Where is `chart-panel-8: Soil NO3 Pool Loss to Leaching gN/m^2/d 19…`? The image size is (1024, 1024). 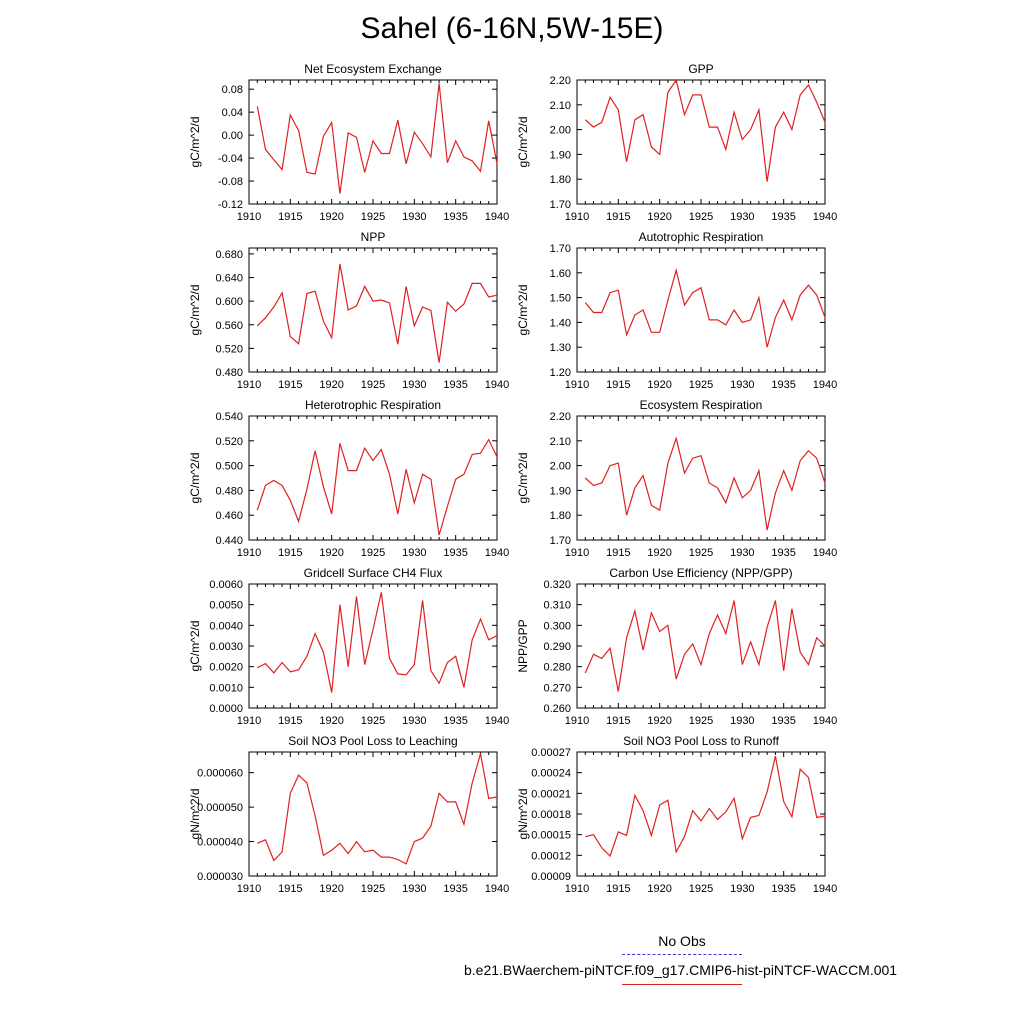 chart-panel-8: Soil NO3 Pool Loss to Leaching gN/m^2/d 19… is located at coordinates (348, 814).